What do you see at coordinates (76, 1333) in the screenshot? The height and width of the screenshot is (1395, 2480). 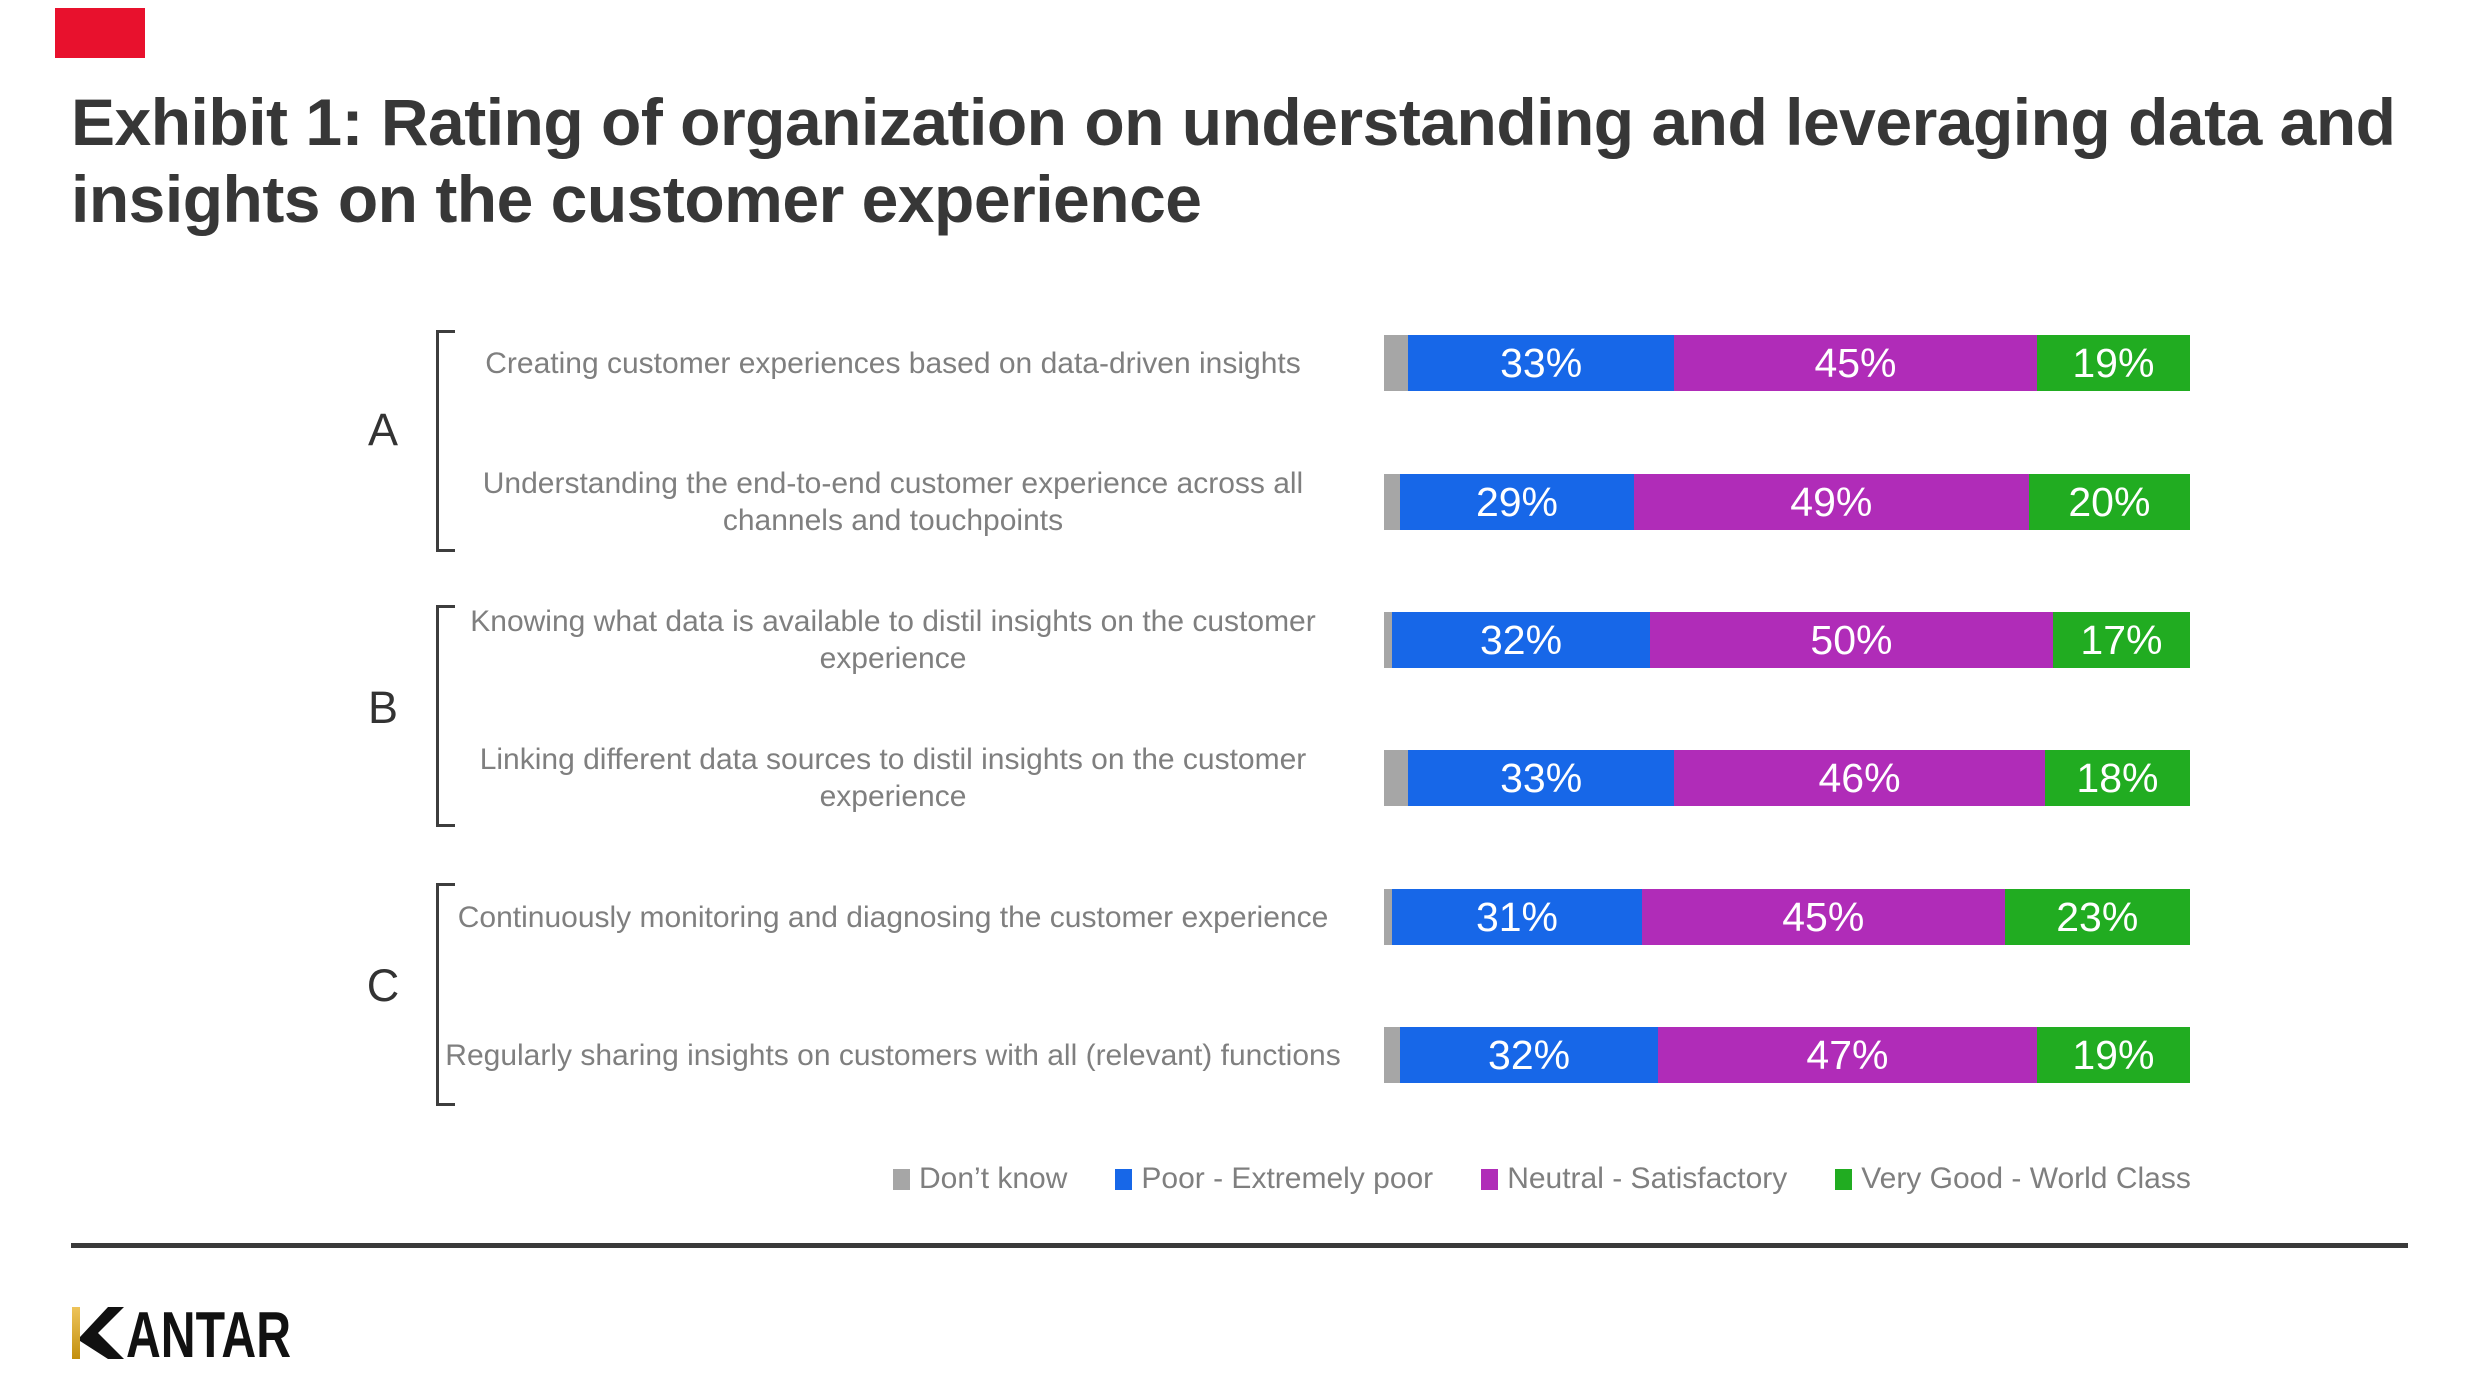 I see `logo-gold-bar` at bounding box center [76, 1333].